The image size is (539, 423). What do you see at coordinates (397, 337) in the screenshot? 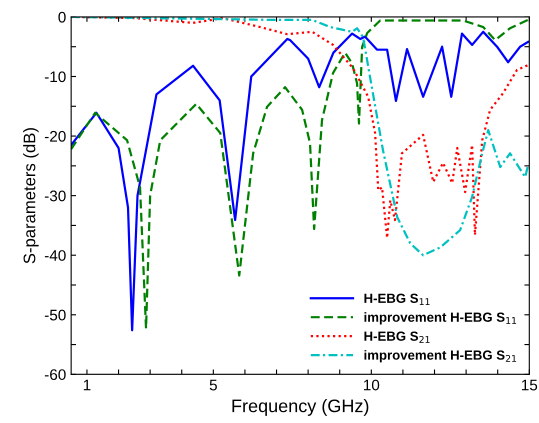
I see `legend-label: H-EBG S$_{21}$` at bounding box center [397, 337].